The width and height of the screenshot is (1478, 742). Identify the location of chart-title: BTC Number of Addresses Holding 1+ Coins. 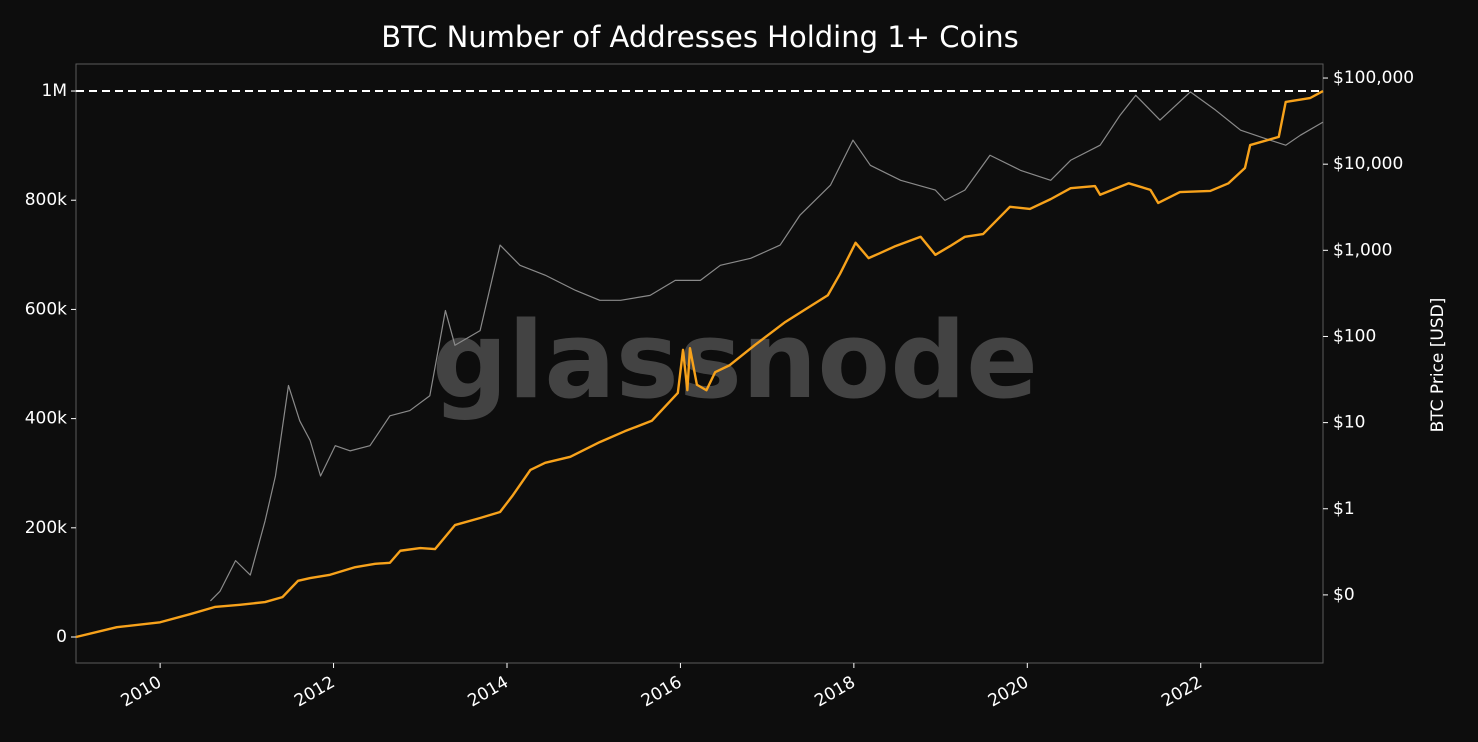
(700, 37).